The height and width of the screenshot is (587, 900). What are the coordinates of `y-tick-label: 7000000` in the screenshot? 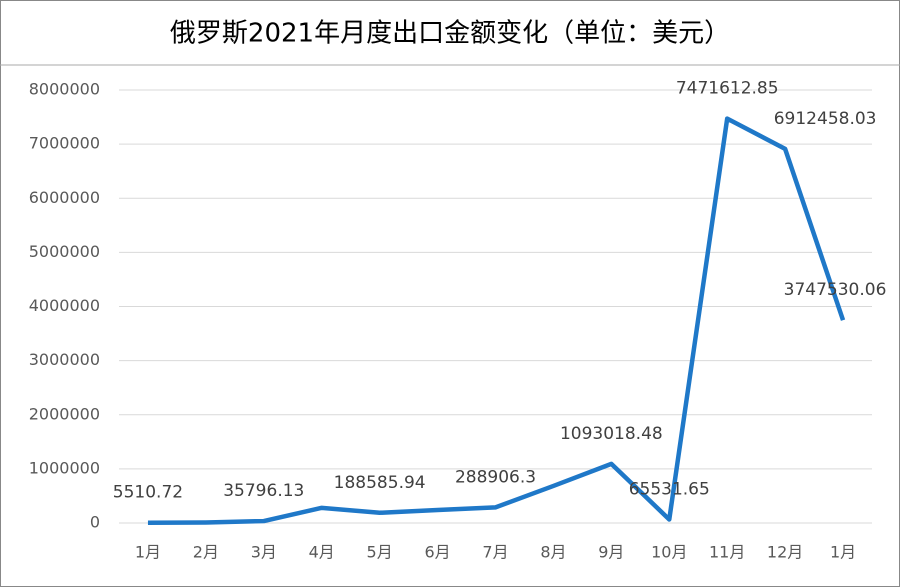 It's located at (64, 143).